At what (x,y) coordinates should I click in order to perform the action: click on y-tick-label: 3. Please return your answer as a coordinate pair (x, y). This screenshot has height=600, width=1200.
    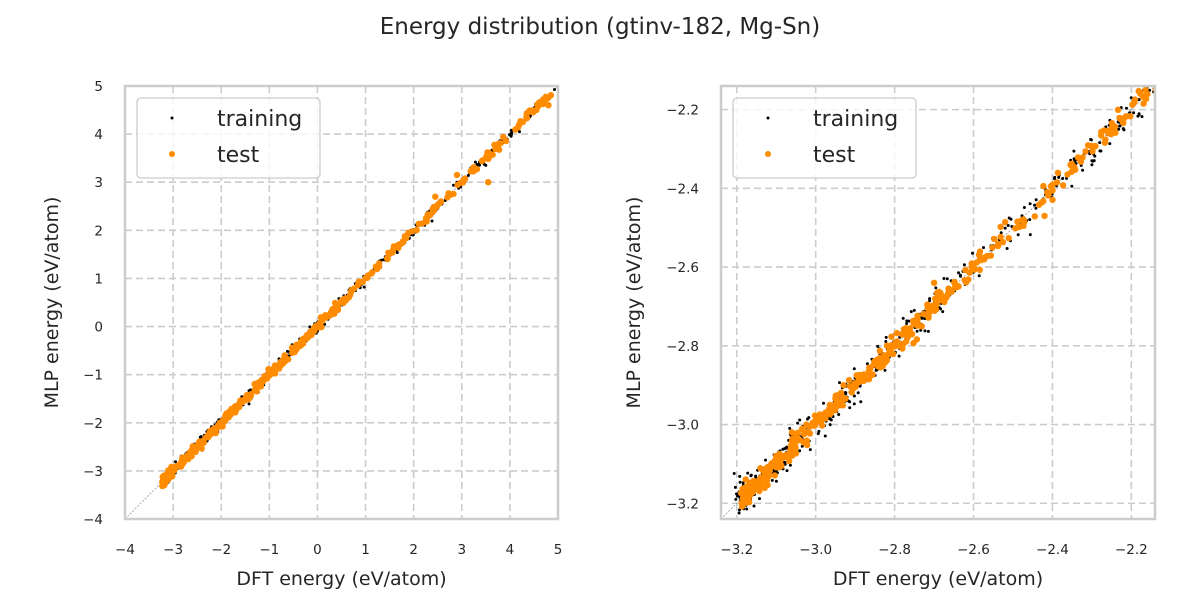
    Looking at the image, I should click on (98, 183).